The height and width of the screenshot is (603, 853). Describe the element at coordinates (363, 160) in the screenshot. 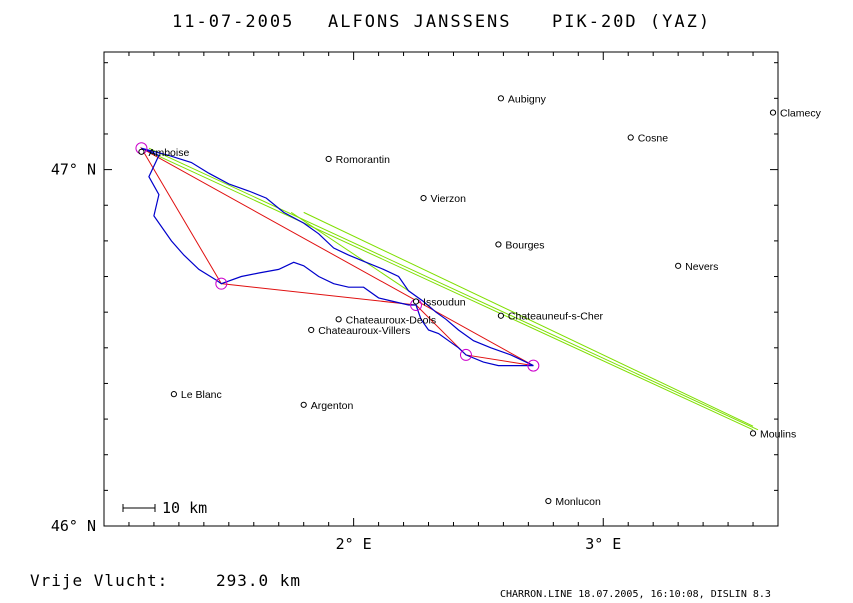

I see `town-label: Romorantin` at that location.